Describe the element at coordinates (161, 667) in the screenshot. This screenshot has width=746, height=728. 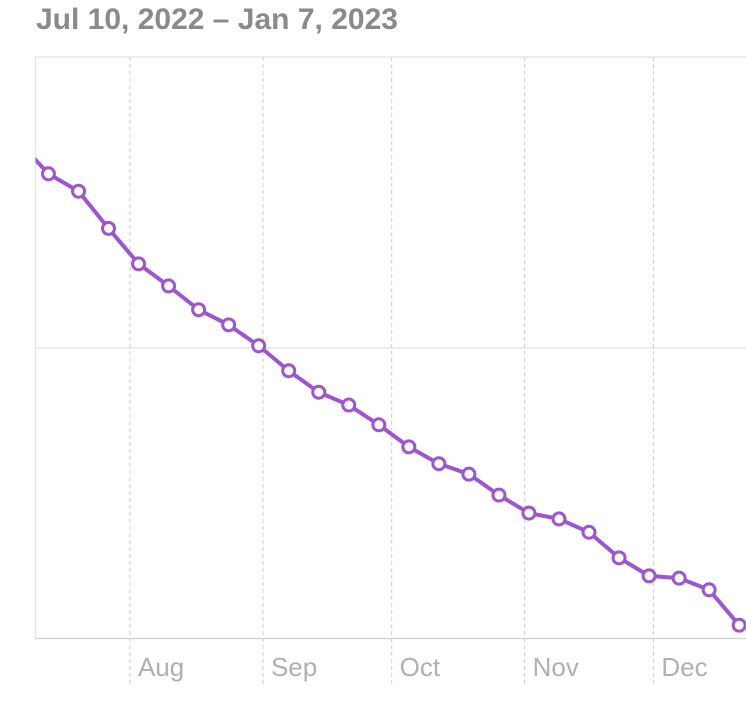
I see `x-tick-label: Aug` at that location.